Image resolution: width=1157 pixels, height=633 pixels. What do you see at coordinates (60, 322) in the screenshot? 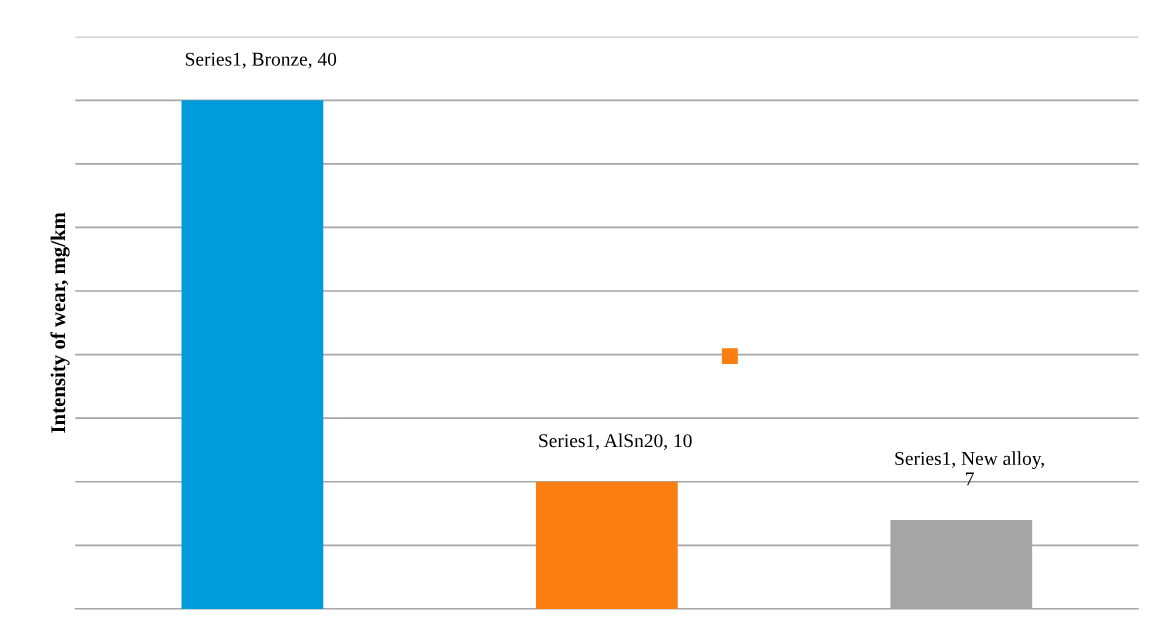
I see `y-axis-title: Intensity of wear, mg/km` at bounding box center [60, 322].